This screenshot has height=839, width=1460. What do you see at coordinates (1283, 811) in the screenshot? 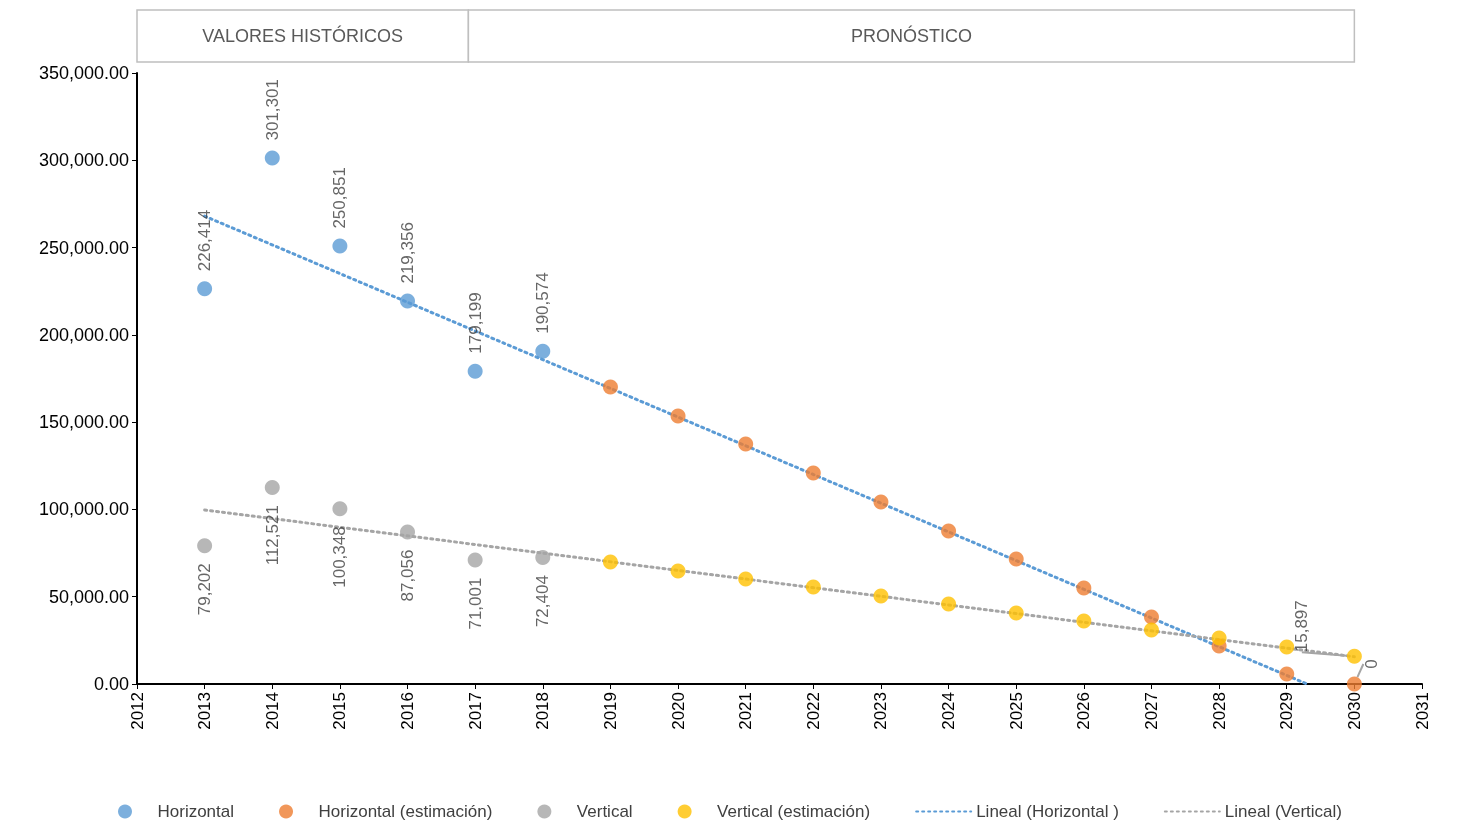
I see `legend-label: Lineal (Vertical)` at bounding box center [1283, 811].